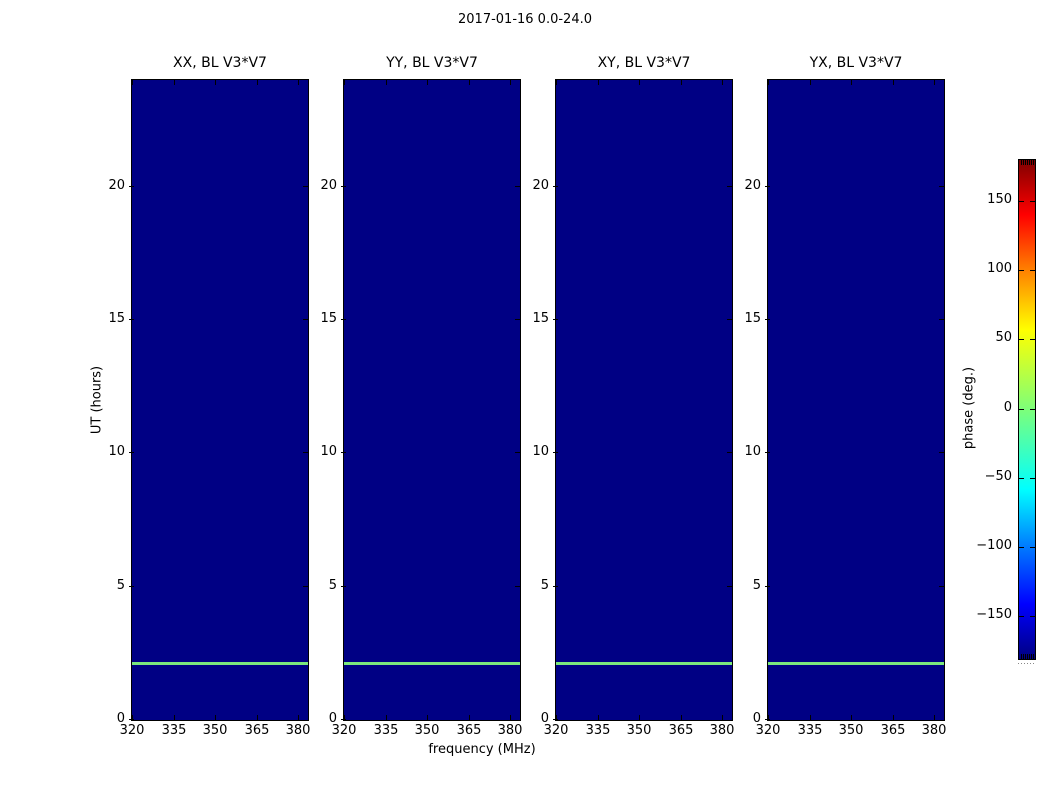 The width and height of the screenshot is (1050, 800). What do you see at coordinates (999, 199) in the screenshot?
I see `colorbar-tick-label: 150` at bounding box center [999, 199].